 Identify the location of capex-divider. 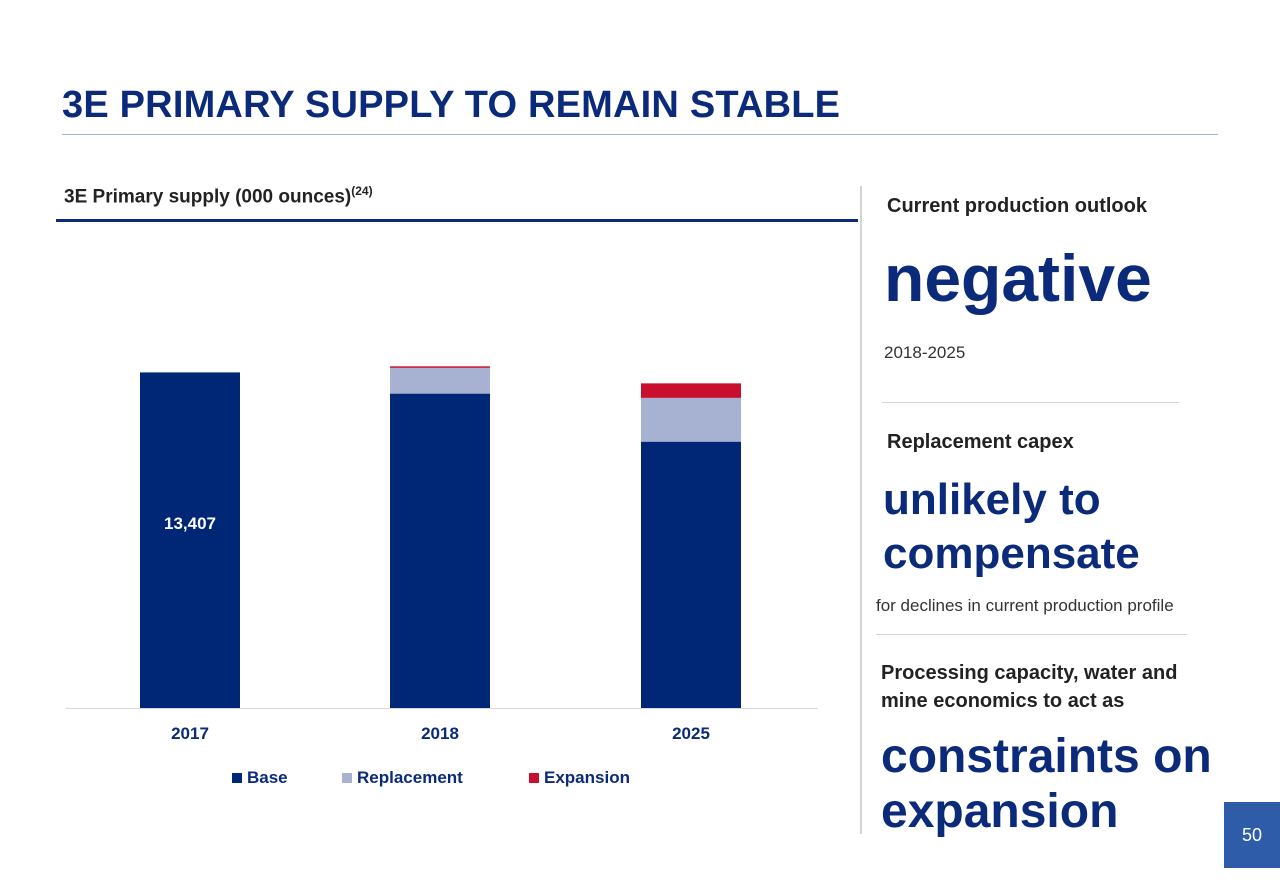
(1031, 634).